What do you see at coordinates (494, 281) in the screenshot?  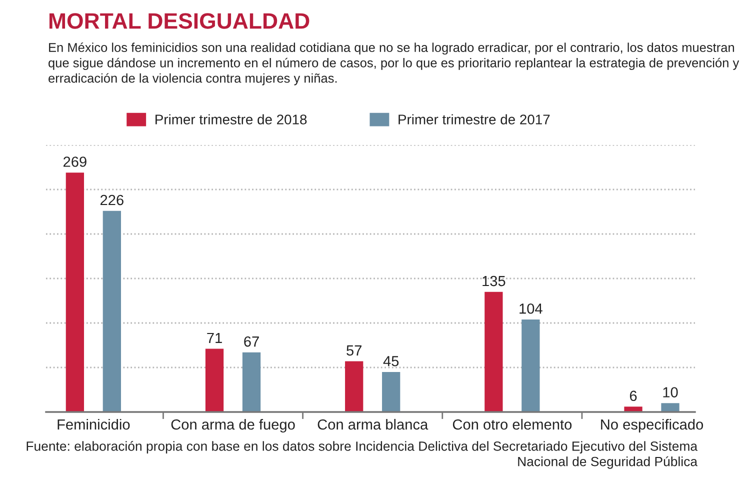 I see `data-label: 135` at bounding box center [494, 281].